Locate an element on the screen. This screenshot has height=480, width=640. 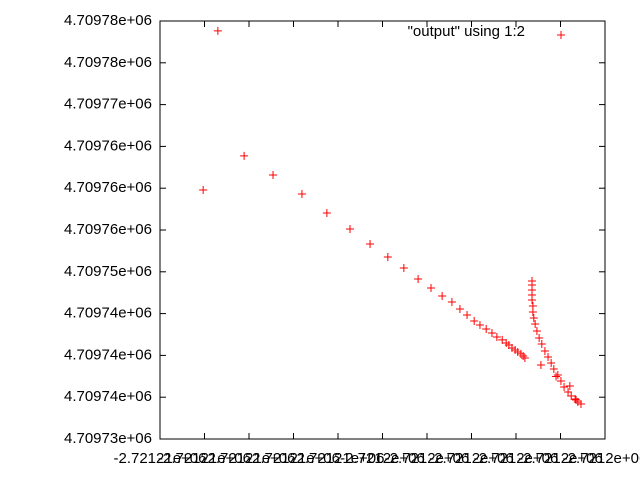
y-tick-label: 4.70973e+06 is located at coordinates (108, 438).